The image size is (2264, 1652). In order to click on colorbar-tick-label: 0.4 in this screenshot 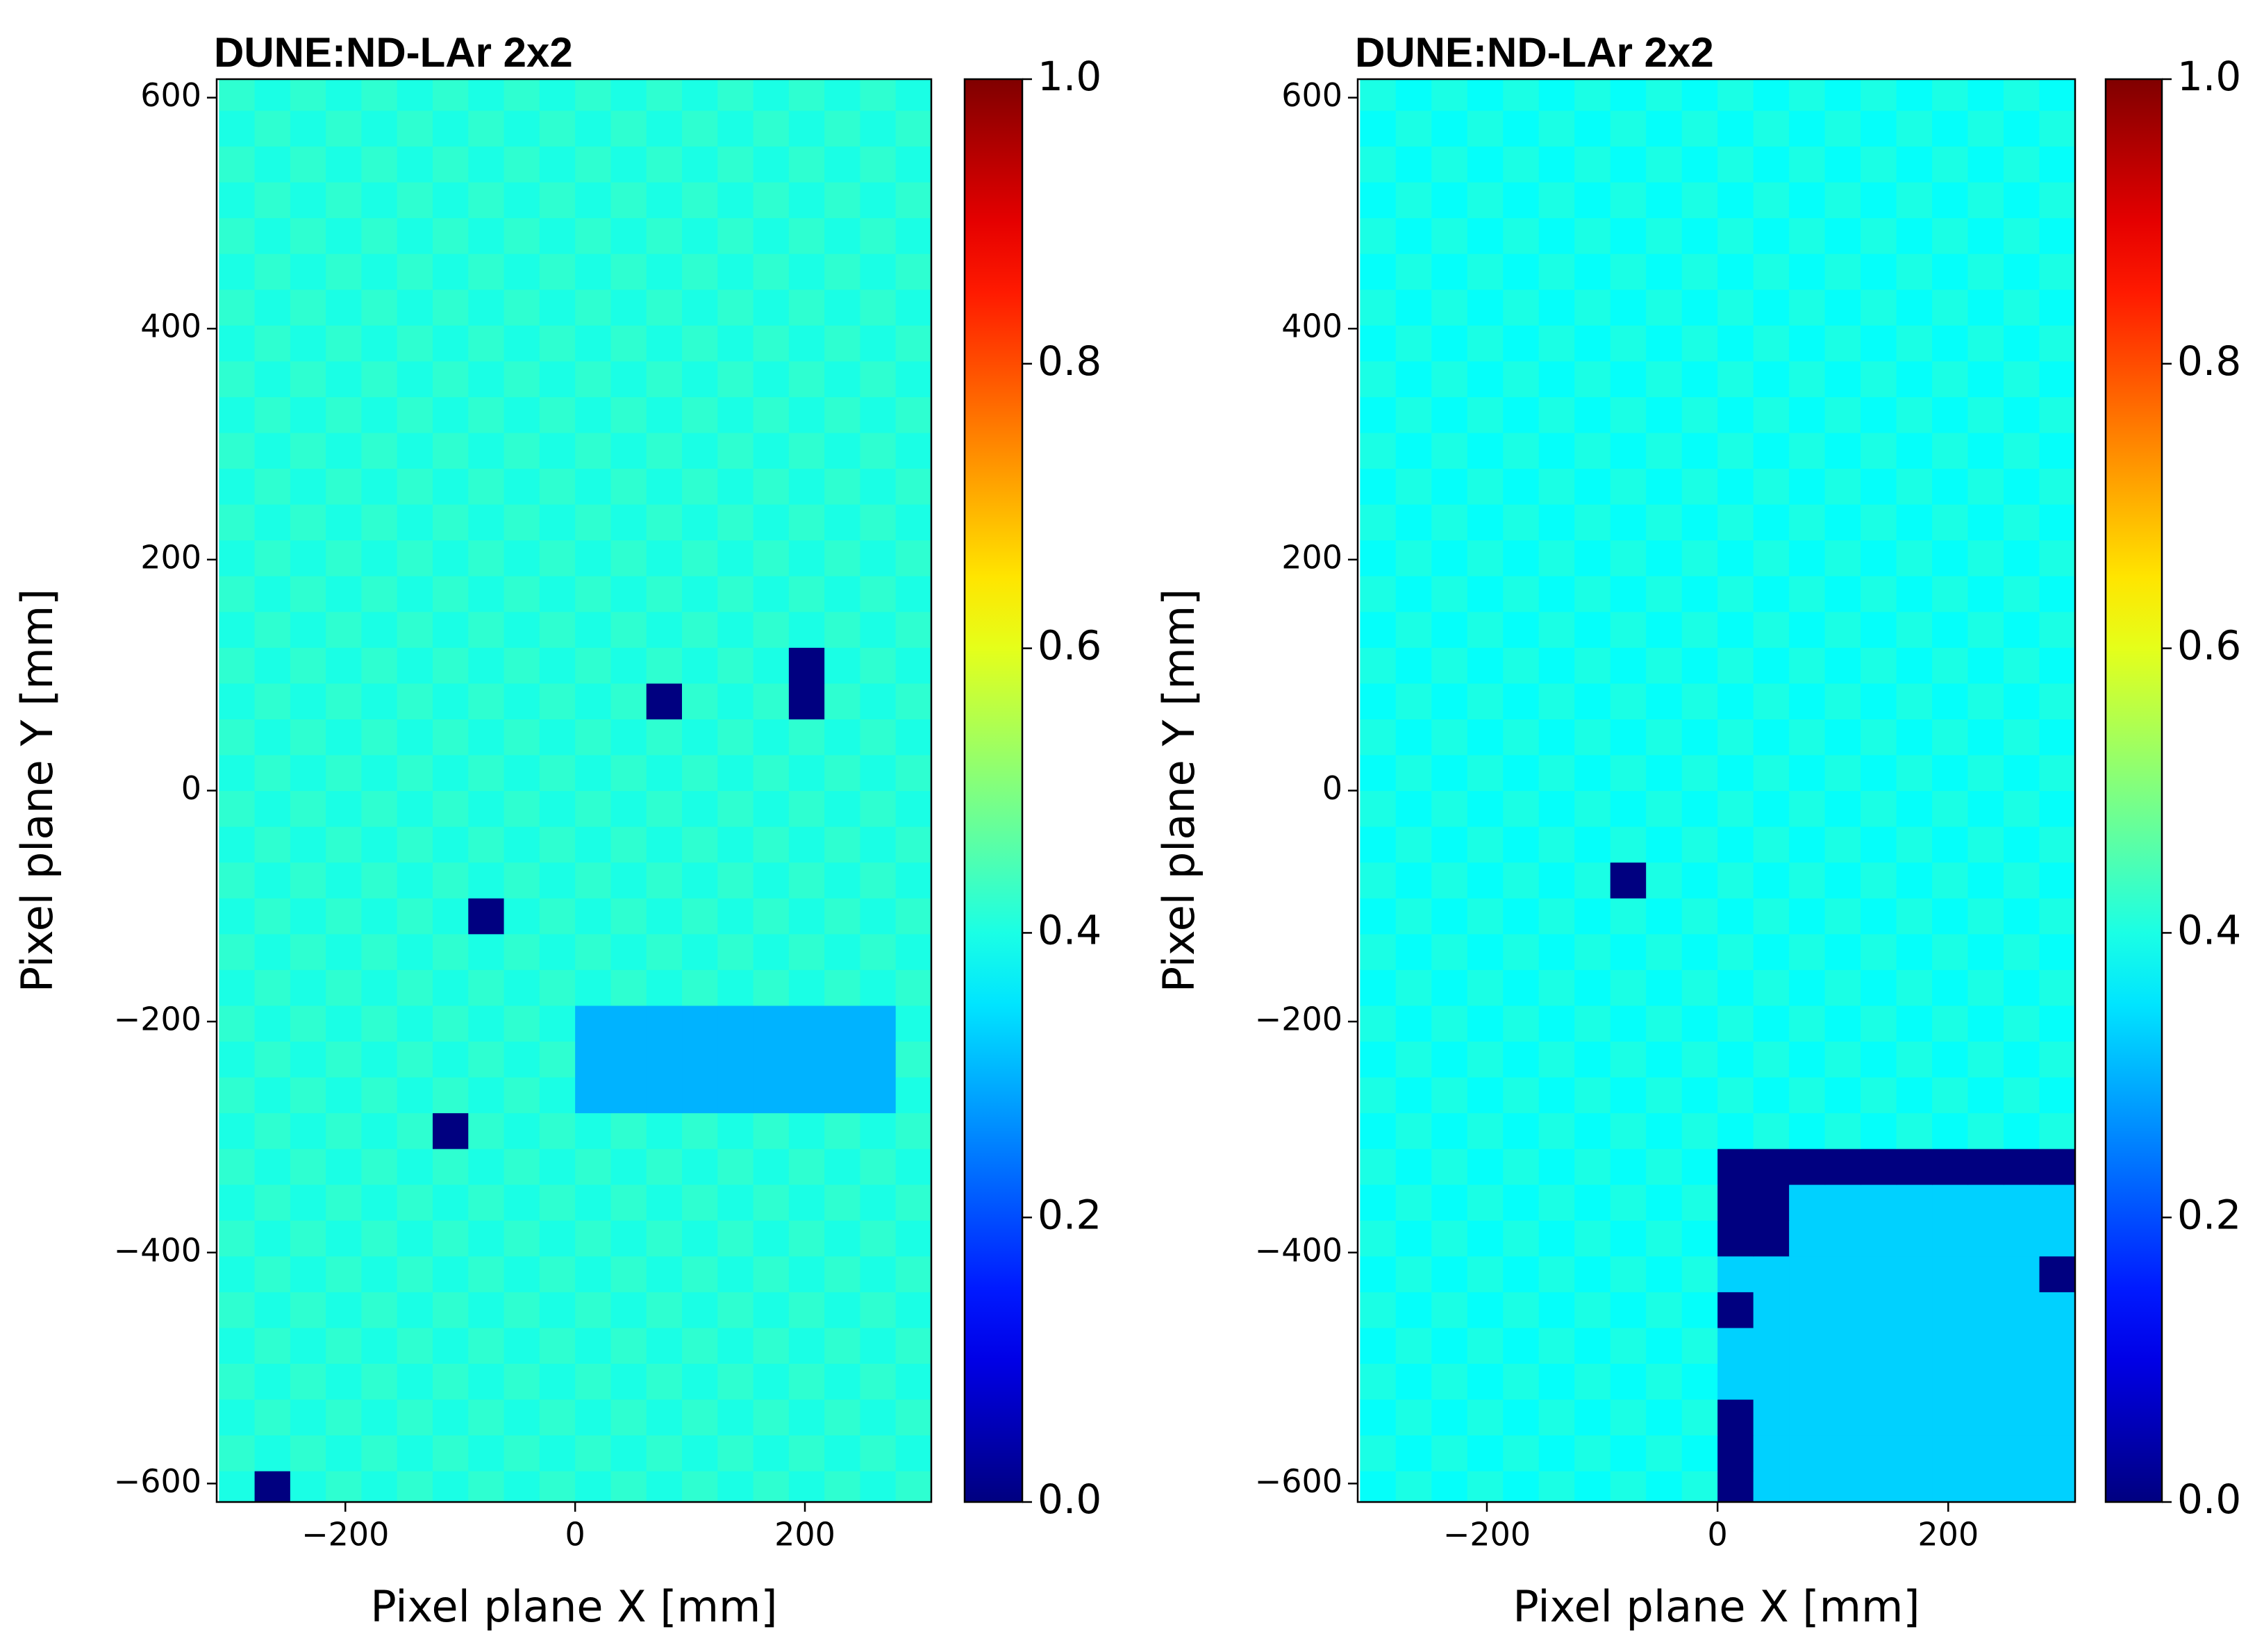, I will do `click(2209, 930)`.